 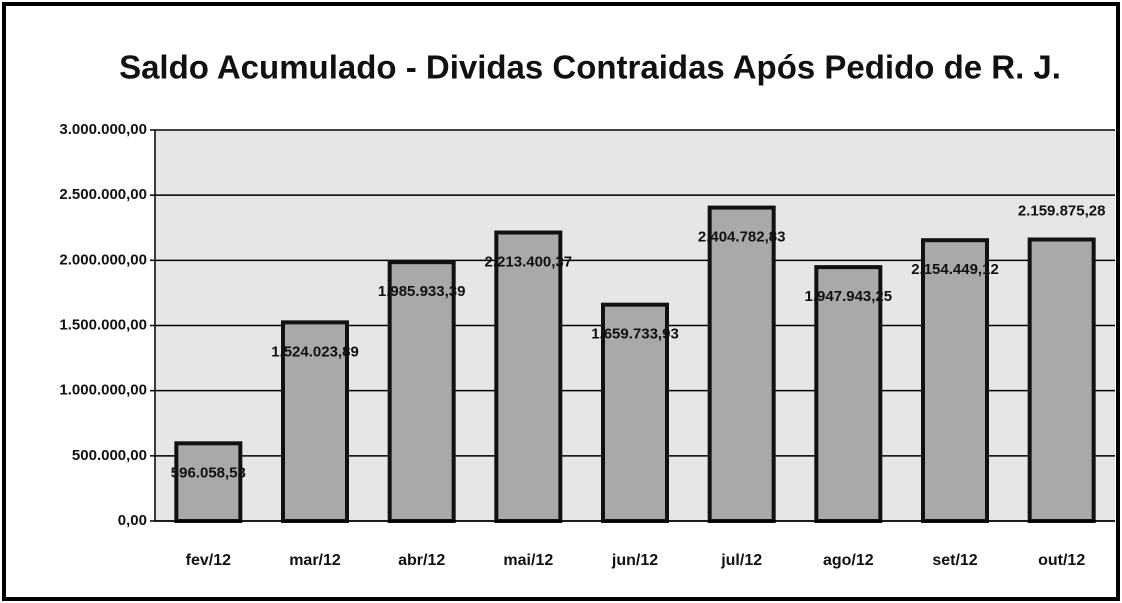 What do you see at coordinates (1062, 210) in the screenshot?
I see `value-label: 2.159.875,28` at bounding box center [1062, 210].